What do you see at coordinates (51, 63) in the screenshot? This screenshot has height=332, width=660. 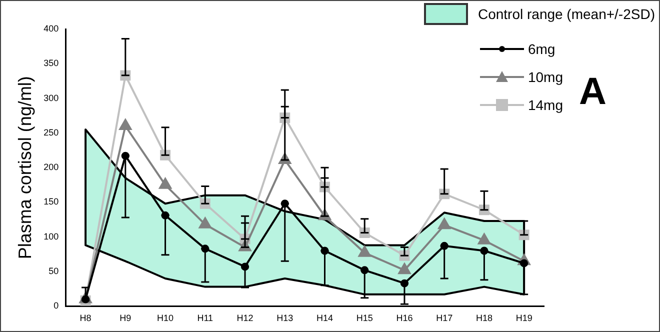 I see `y-tick-label: 350` at bounding box center [51, 63].